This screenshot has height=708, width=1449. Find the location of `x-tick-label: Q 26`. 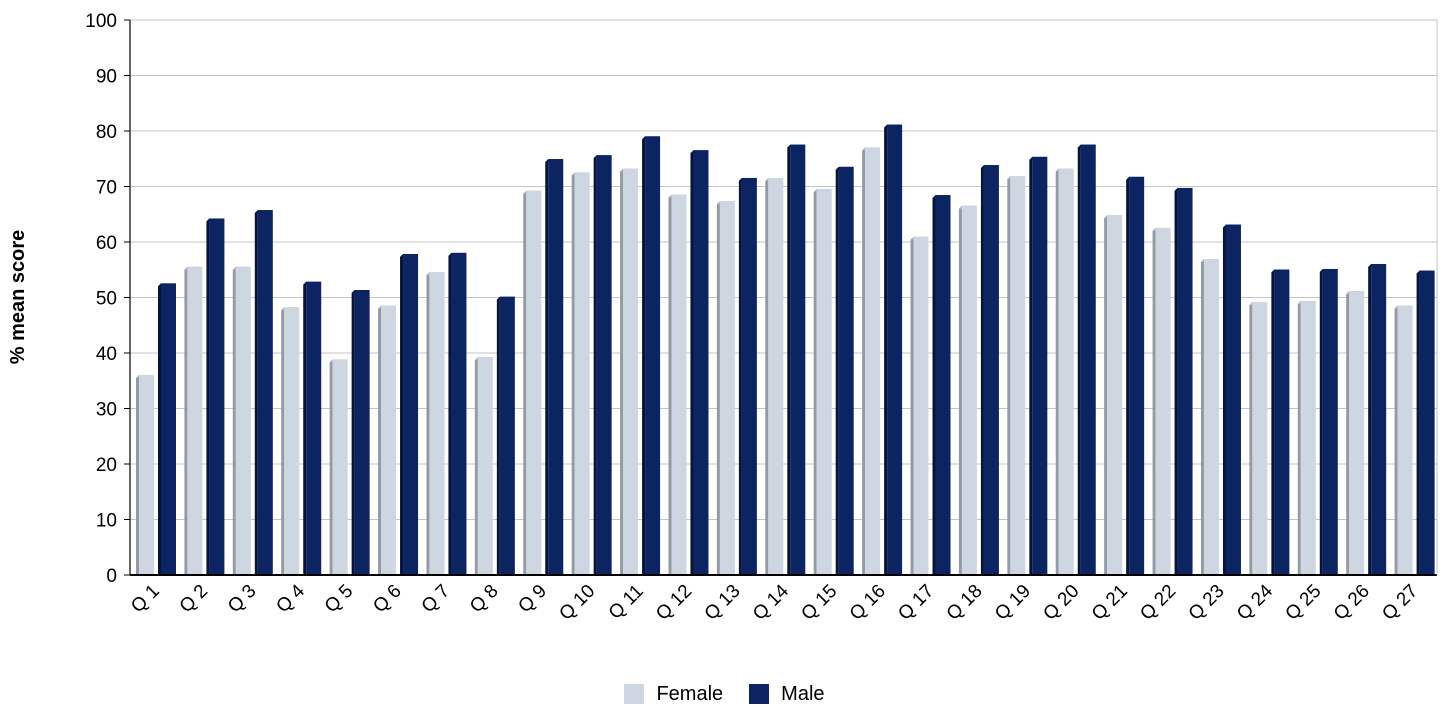

x-tick-label: Q 26 is located at coordinates (1352, 603).